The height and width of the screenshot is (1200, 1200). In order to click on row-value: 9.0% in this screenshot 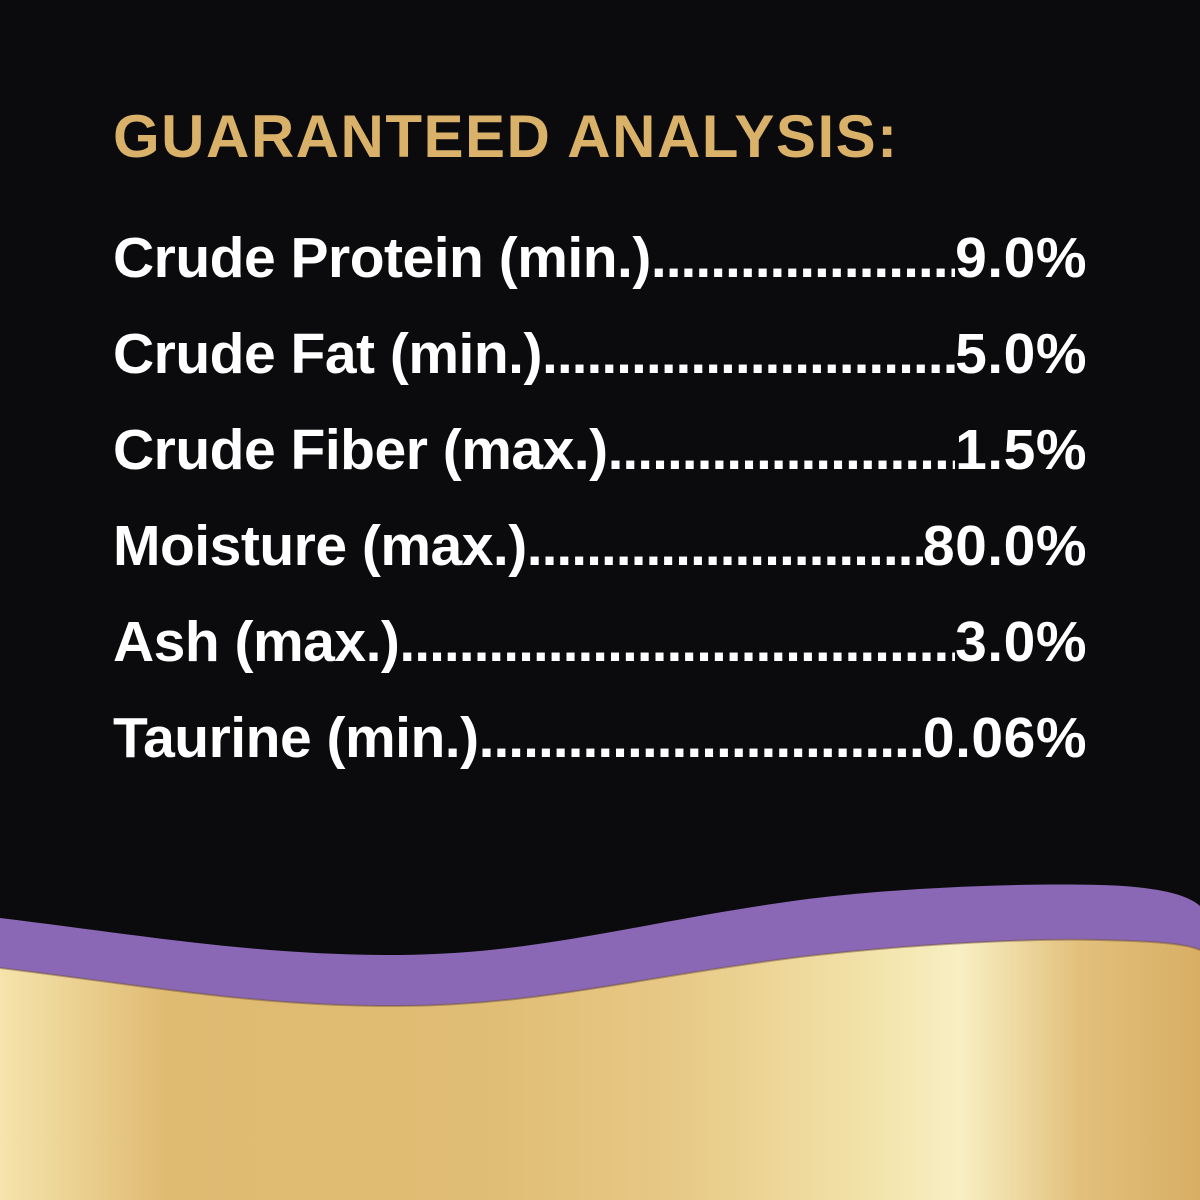, I will do `click(1021, 258)`.